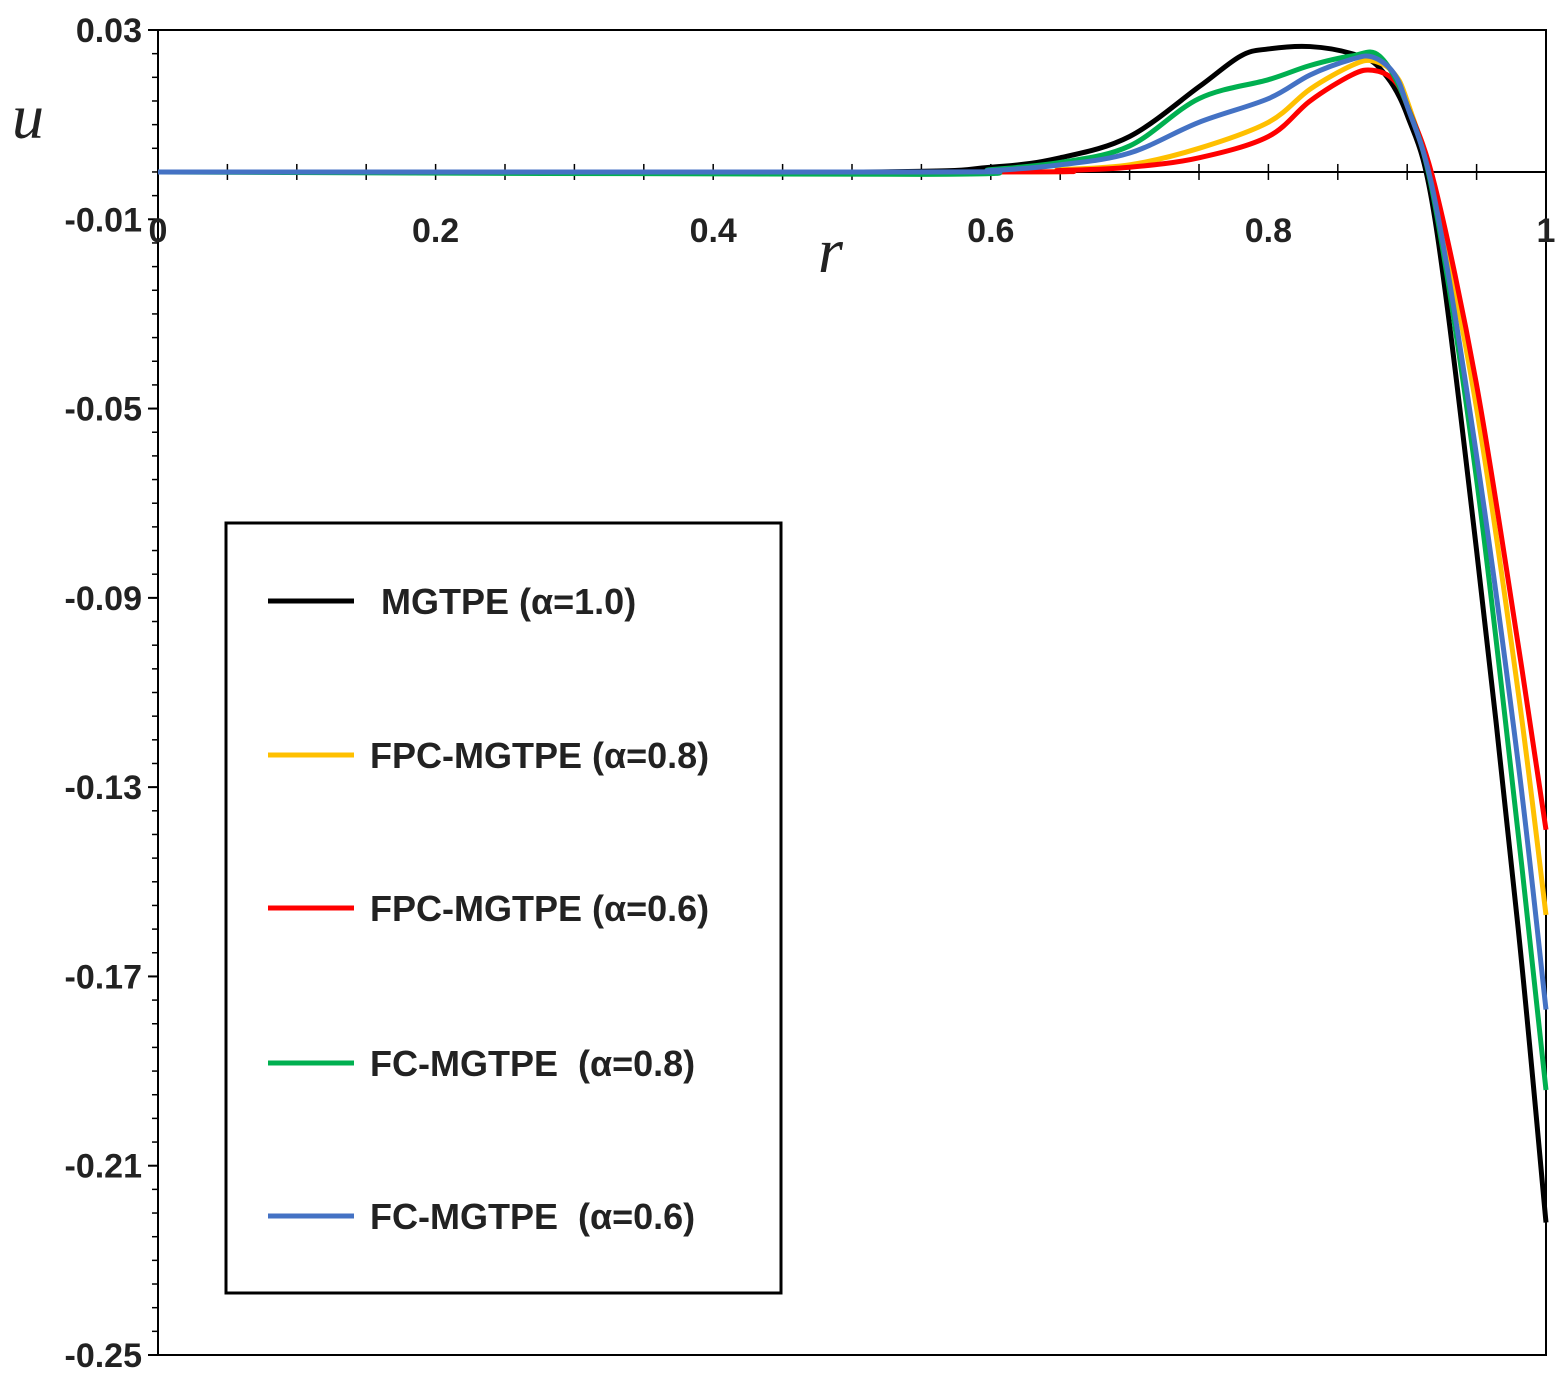 This screenshot has width=1560, height=1385. Describe the element at coordinates (109, 31) in the screenshot. I see `y-tick-label: 0.03` at that location.